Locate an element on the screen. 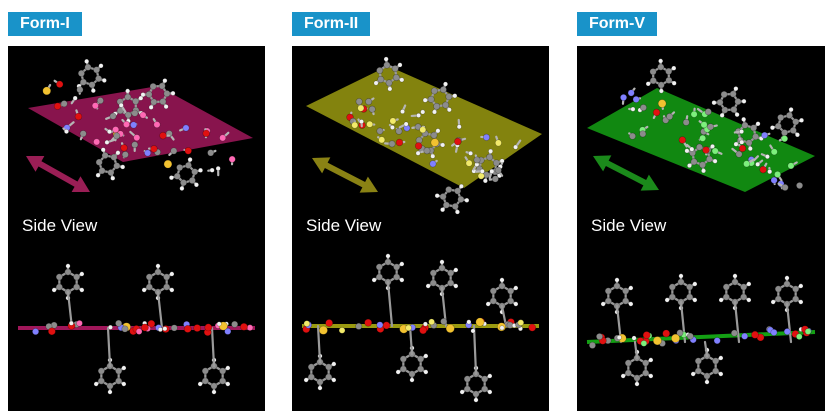 The width and height of the screenshot is (825, 411). bond is located at coordinates (390, 304).